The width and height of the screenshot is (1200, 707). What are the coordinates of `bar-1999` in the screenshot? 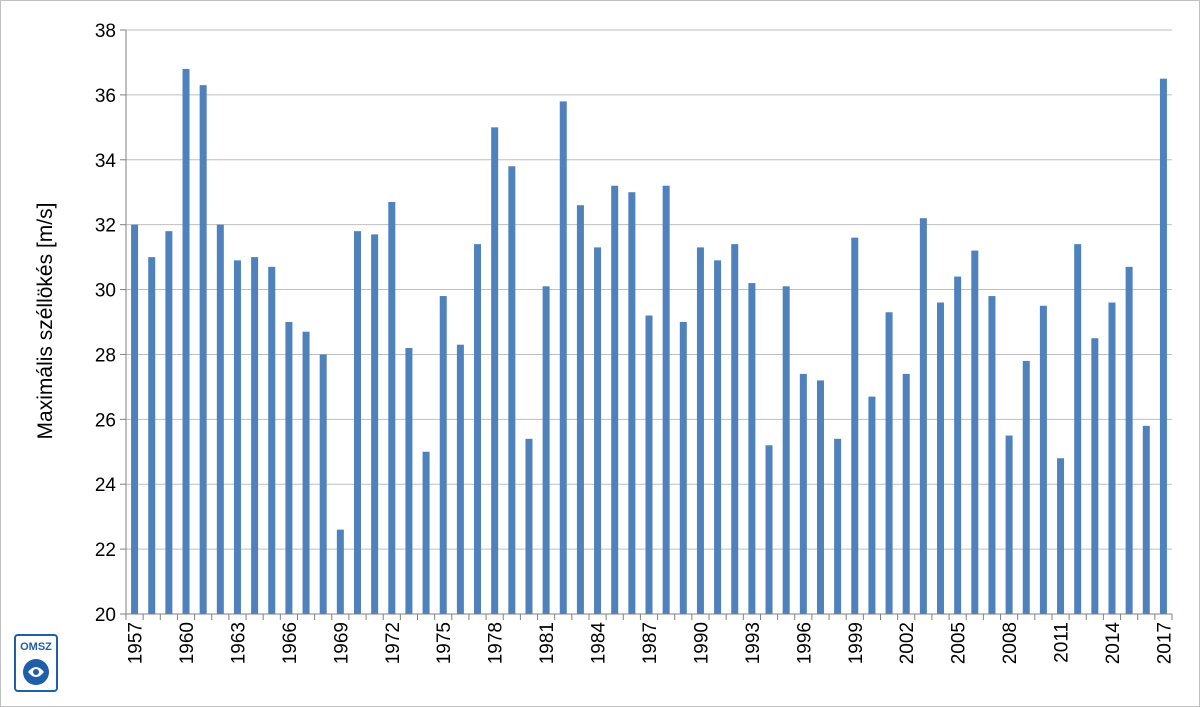 It's located at (855, 425).